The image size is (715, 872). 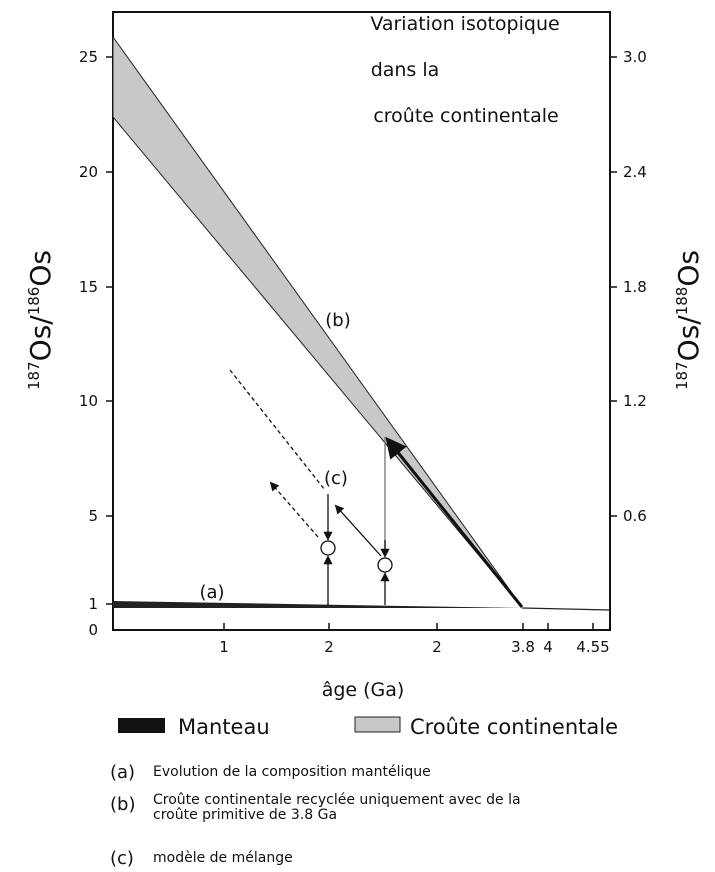 I want to click on curve-label: (b), so click(x=337, y=320).